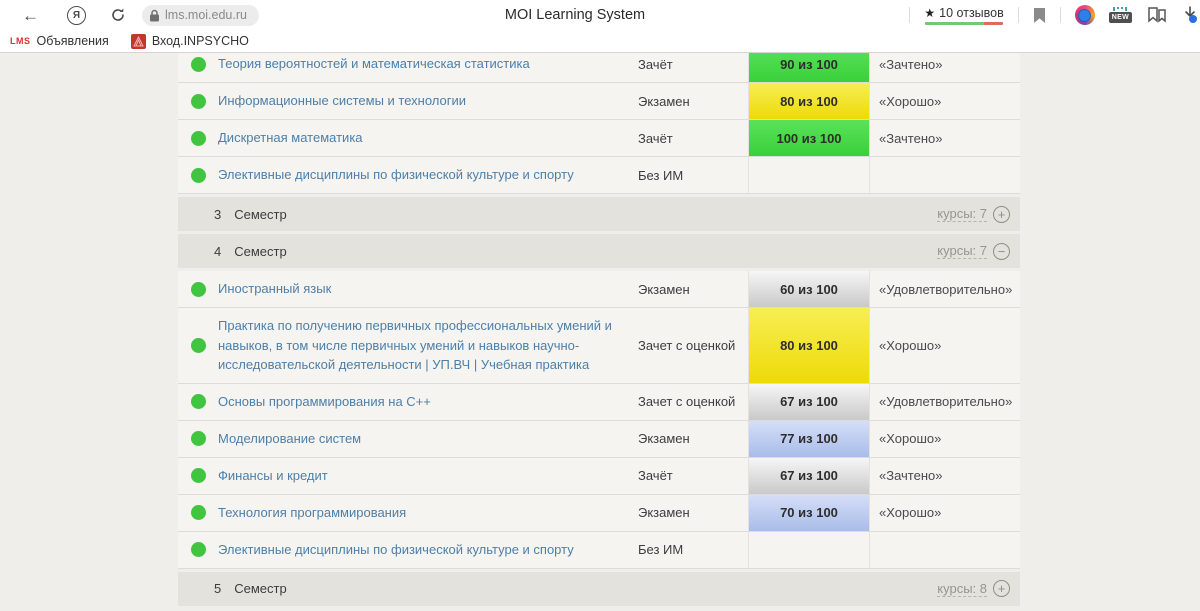 This screenshot has height=611, width=1200. I want to click on semester-controls: курсы: 7 −, so click(973, 251).